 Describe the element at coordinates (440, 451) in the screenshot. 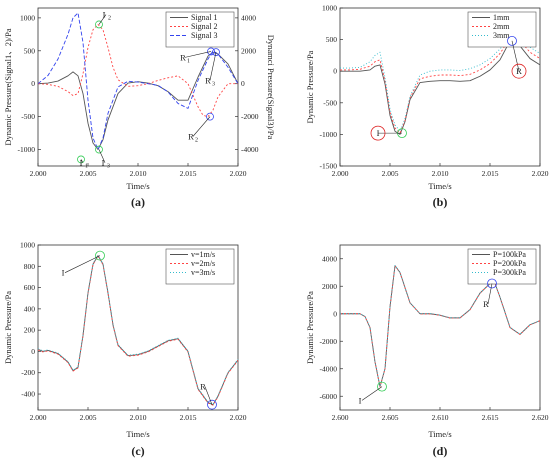

I see `panel-label: (d)` at that location.